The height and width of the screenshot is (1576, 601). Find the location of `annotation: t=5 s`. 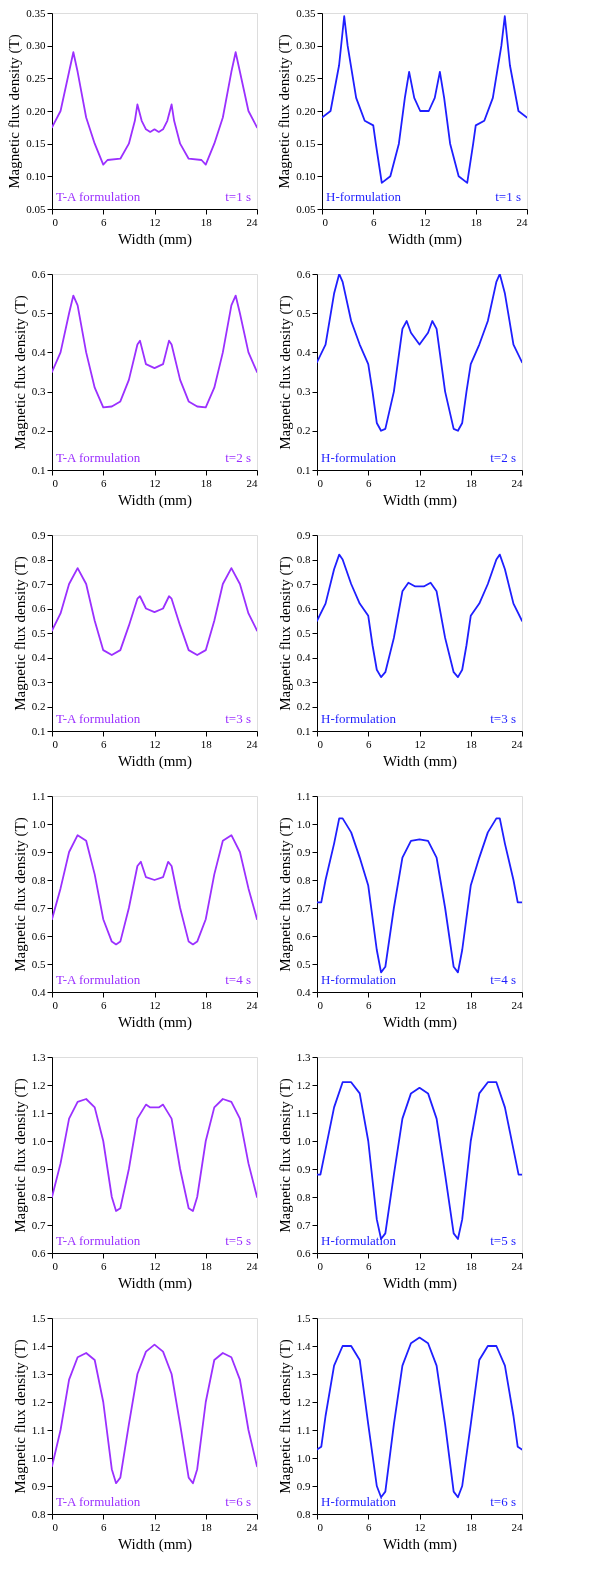

annotation: t=5 s is located at coordinates (238, 1240).